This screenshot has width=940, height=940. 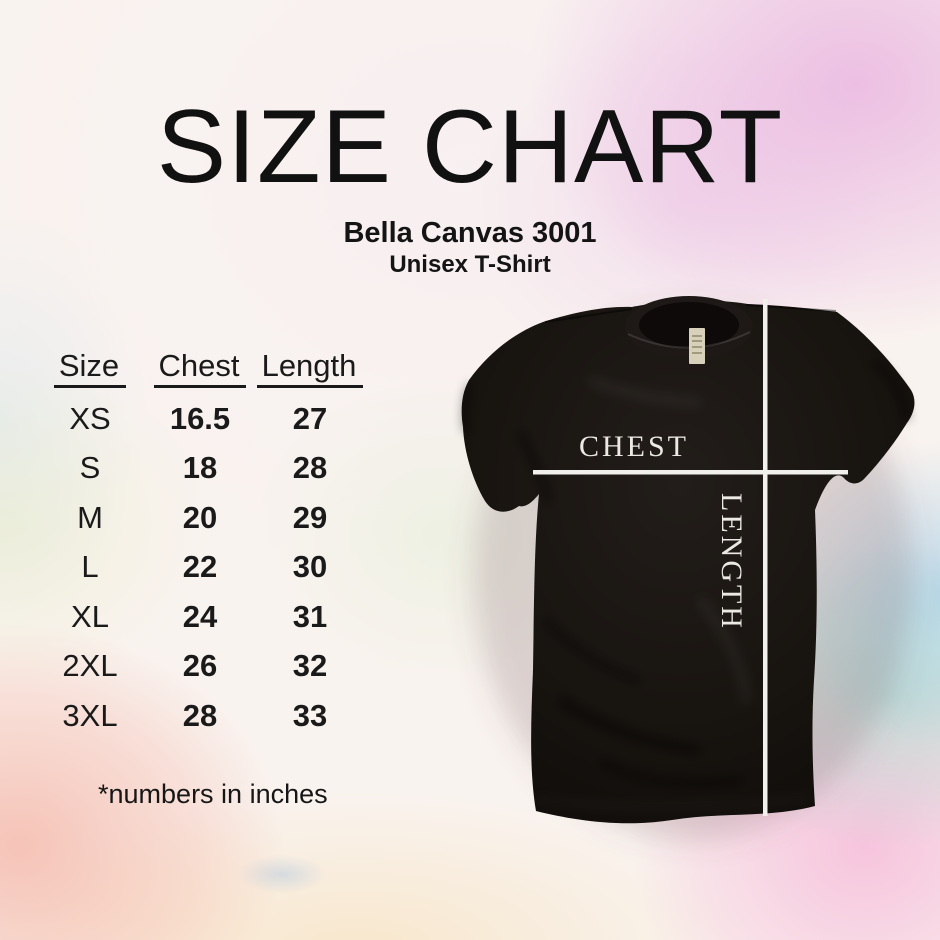 I want to click on chest-value: 28, so click(x=200, y=715).